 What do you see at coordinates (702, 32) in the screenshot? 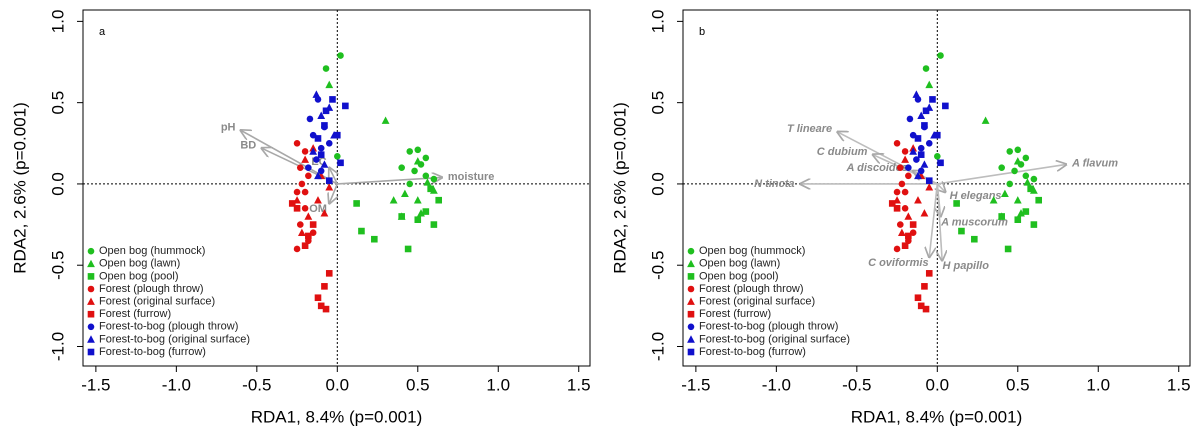
I see `panel-label: b` at bounding box center [702, 32].